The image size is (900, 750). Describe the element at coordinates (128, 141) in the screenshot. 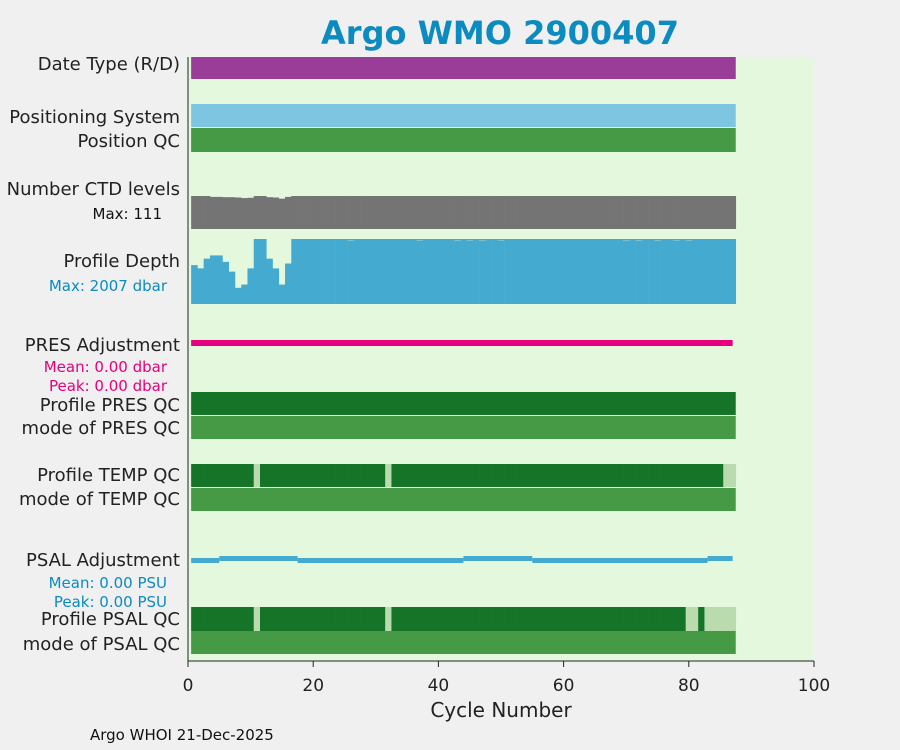

I see `label-position-qc: Position QC` at that location.